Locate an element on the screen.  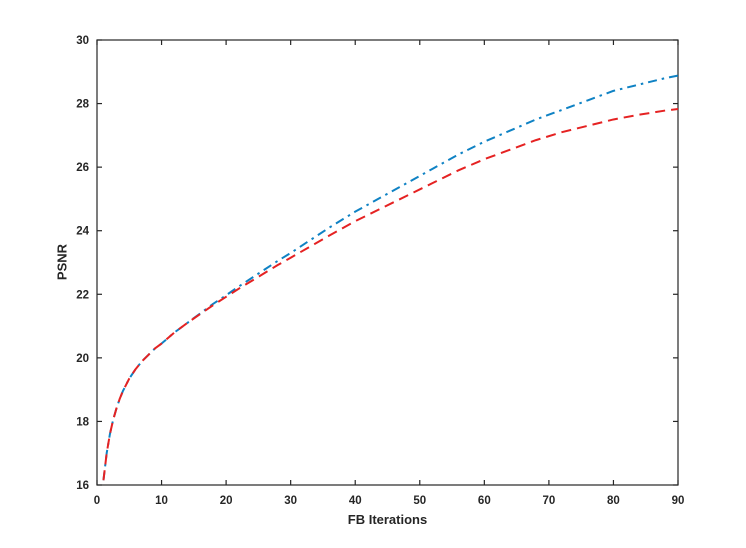
y-tick-label: 16 is located at coordinates (82, 486).